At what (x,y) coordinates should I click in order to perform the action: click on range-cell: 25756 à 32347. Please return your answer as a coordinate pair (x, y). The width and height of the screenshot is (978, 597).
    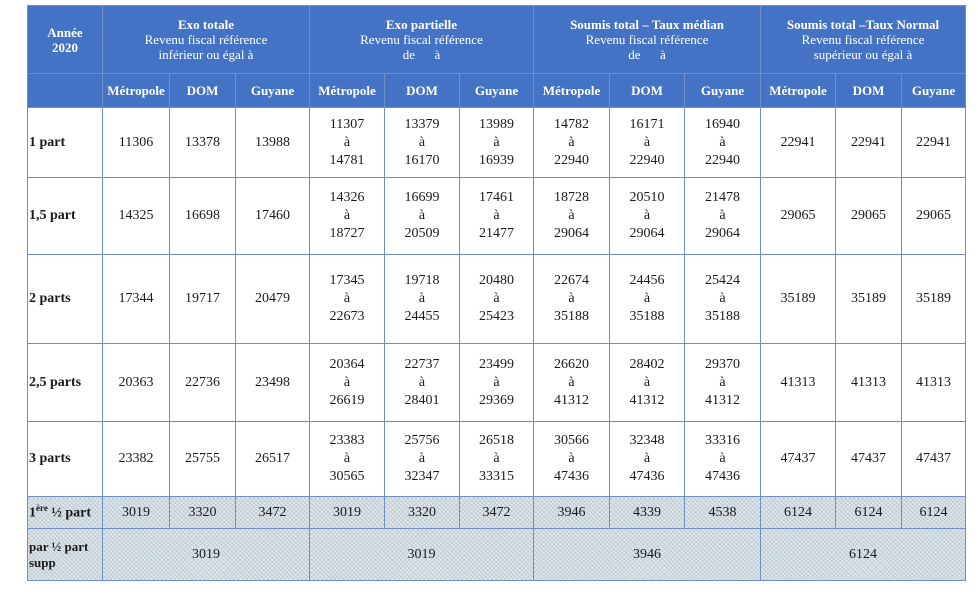
    Looking at the image, I should click on (422, 459).